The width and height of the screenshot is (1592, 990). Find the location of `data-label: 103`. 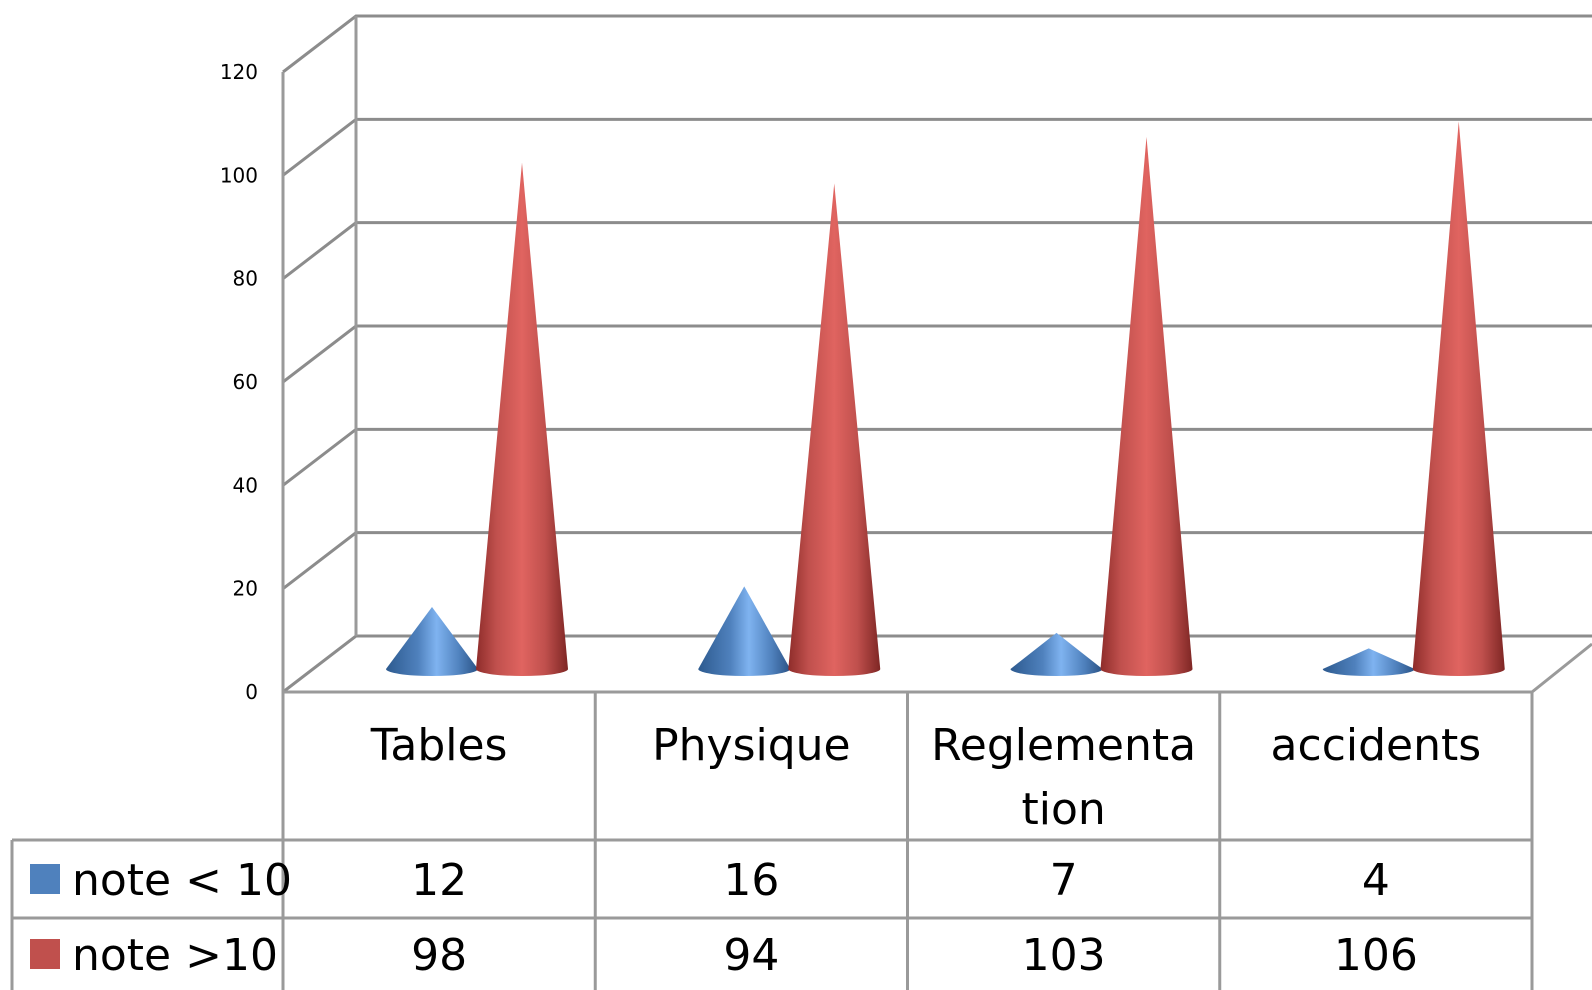

data-label: 103 is located at coordinates (1064, 955).